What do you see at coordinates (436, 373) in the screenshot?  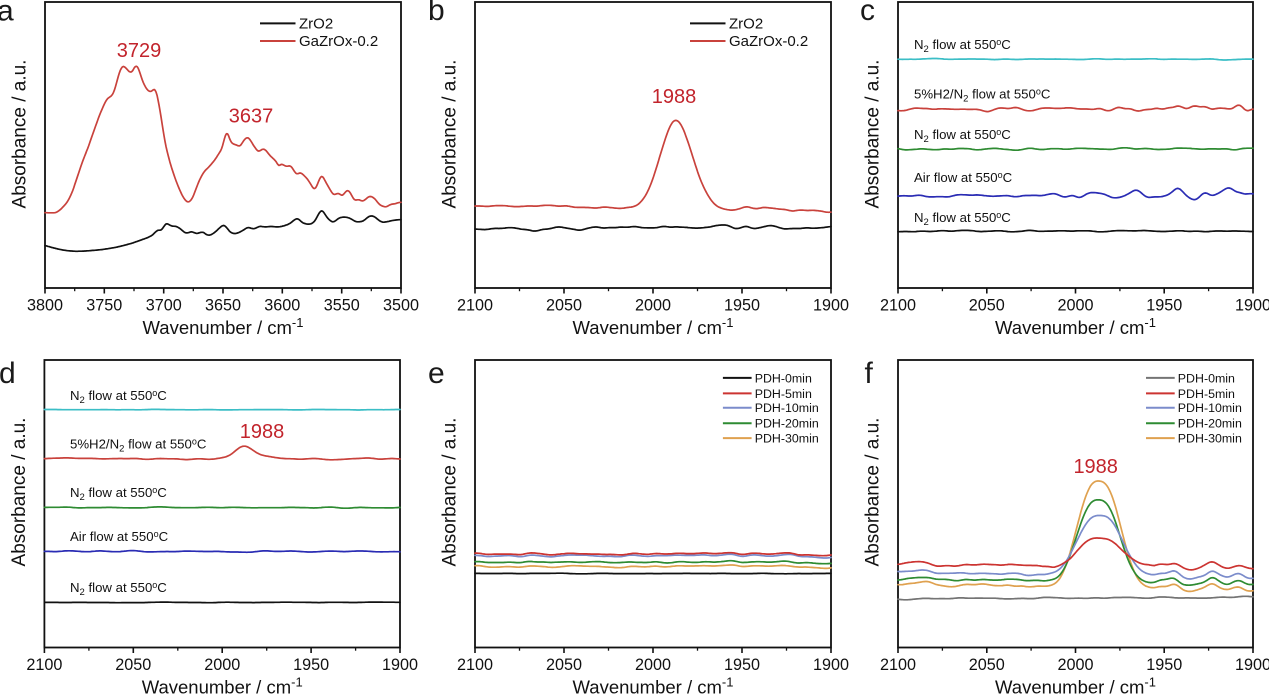 I see `svg-text: e` at bounding box center [436, 373].